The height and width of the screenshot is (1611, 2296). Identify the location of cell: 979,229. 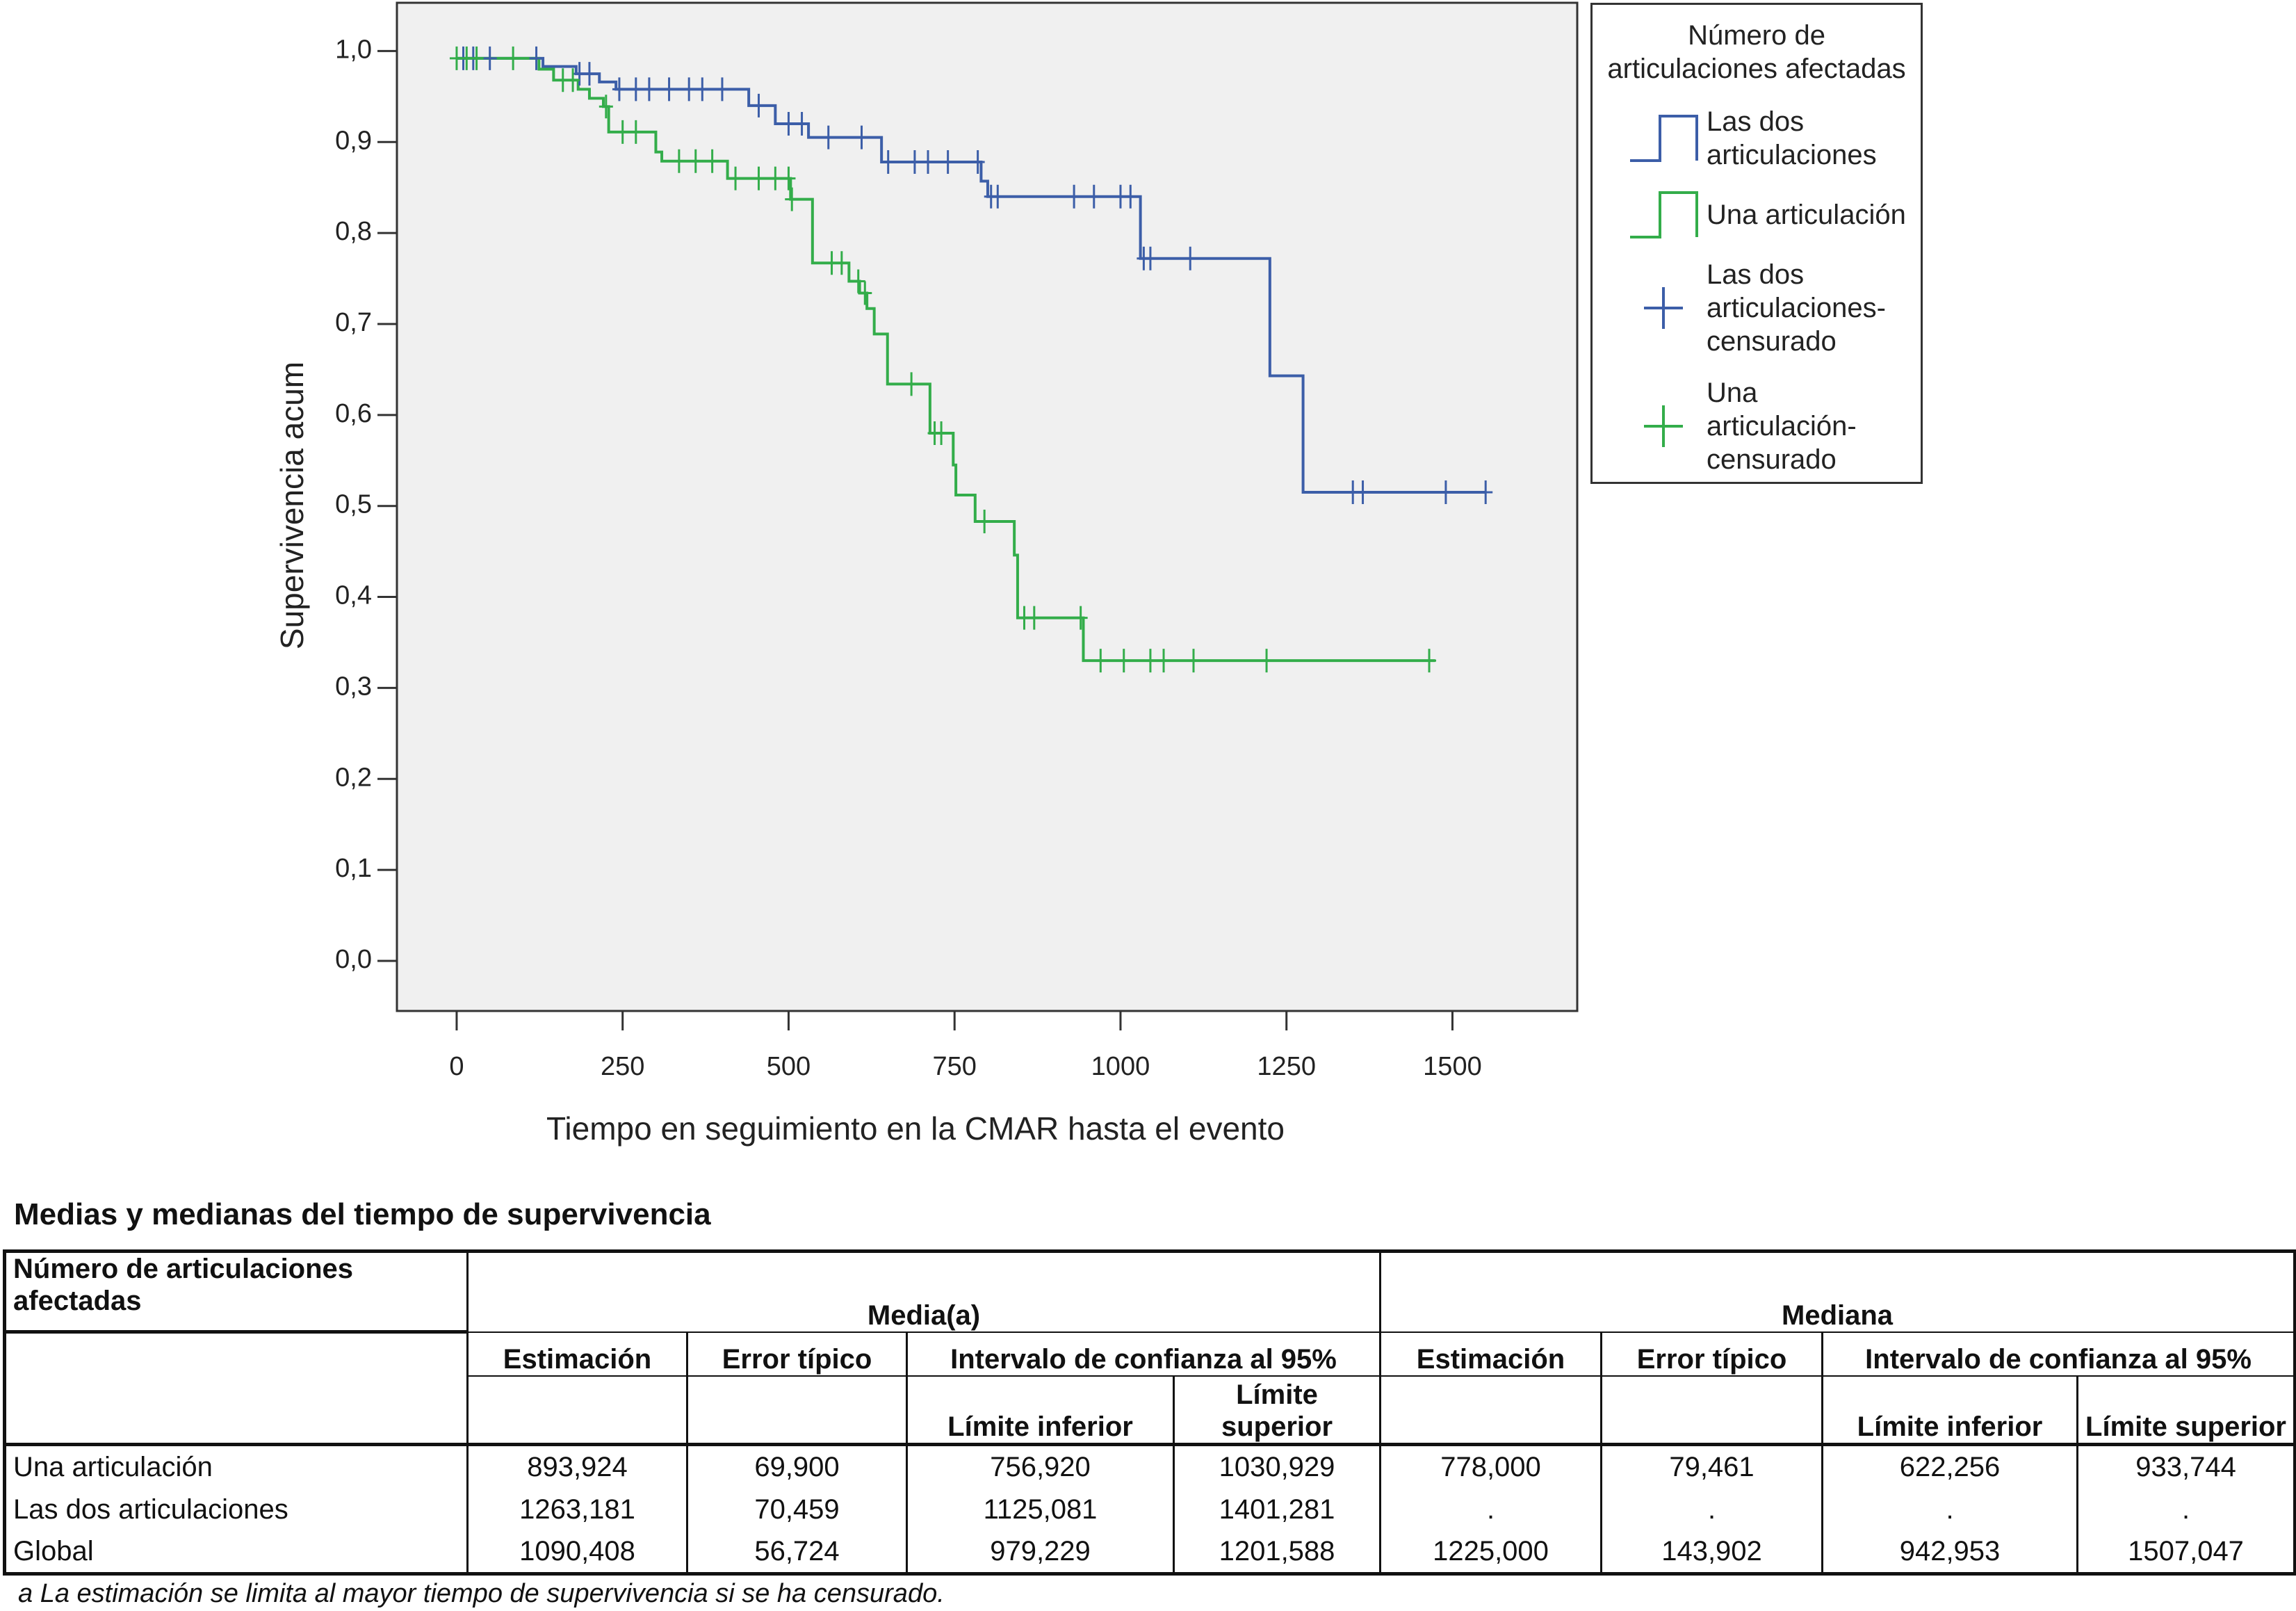
(1040, 1552).